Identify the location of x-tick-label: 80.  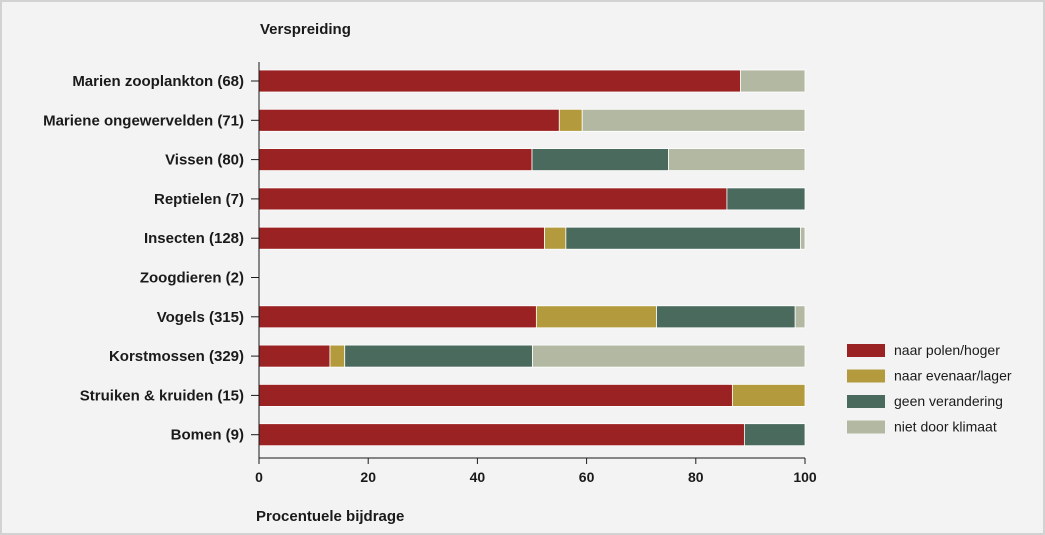
(696, 477).